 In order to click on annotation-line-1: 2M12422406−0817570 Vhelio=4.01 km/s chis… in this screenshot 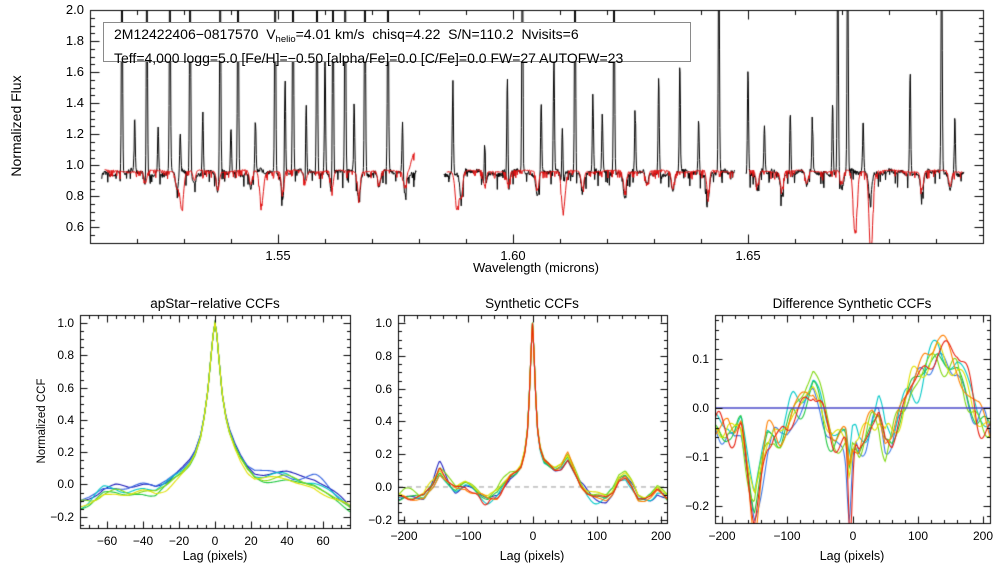, I will do `click(346, 35)`.